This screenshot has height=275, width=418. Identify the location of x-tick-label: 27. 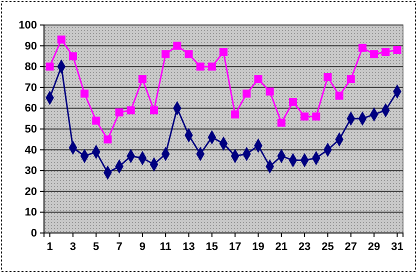
(351, 246).